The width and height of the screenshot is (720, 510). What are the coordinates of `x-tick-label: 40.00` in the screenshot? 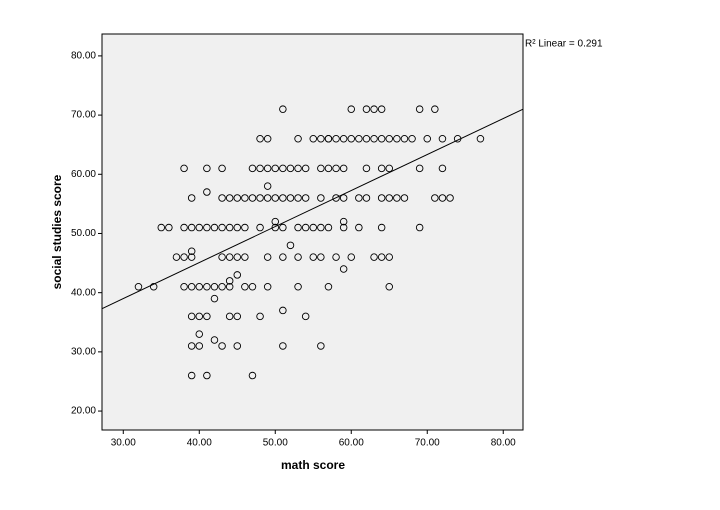 It's located at (199, 443).